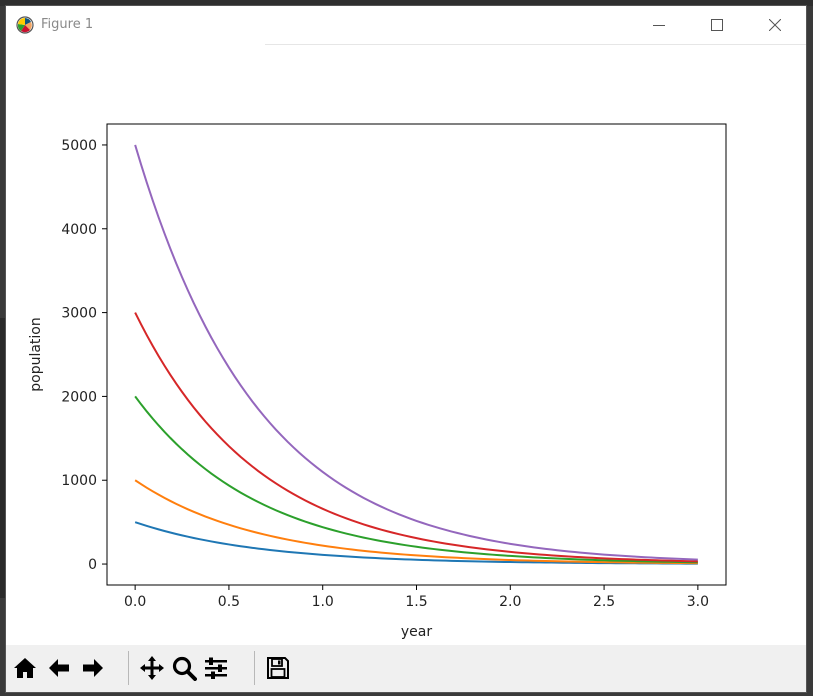 The width and height of the screenshot is (813, 696). What do you see at coordinates (79, 481) in the screenshot?
I see `y-tick-label: 1000` at bounding box center [79, 481].